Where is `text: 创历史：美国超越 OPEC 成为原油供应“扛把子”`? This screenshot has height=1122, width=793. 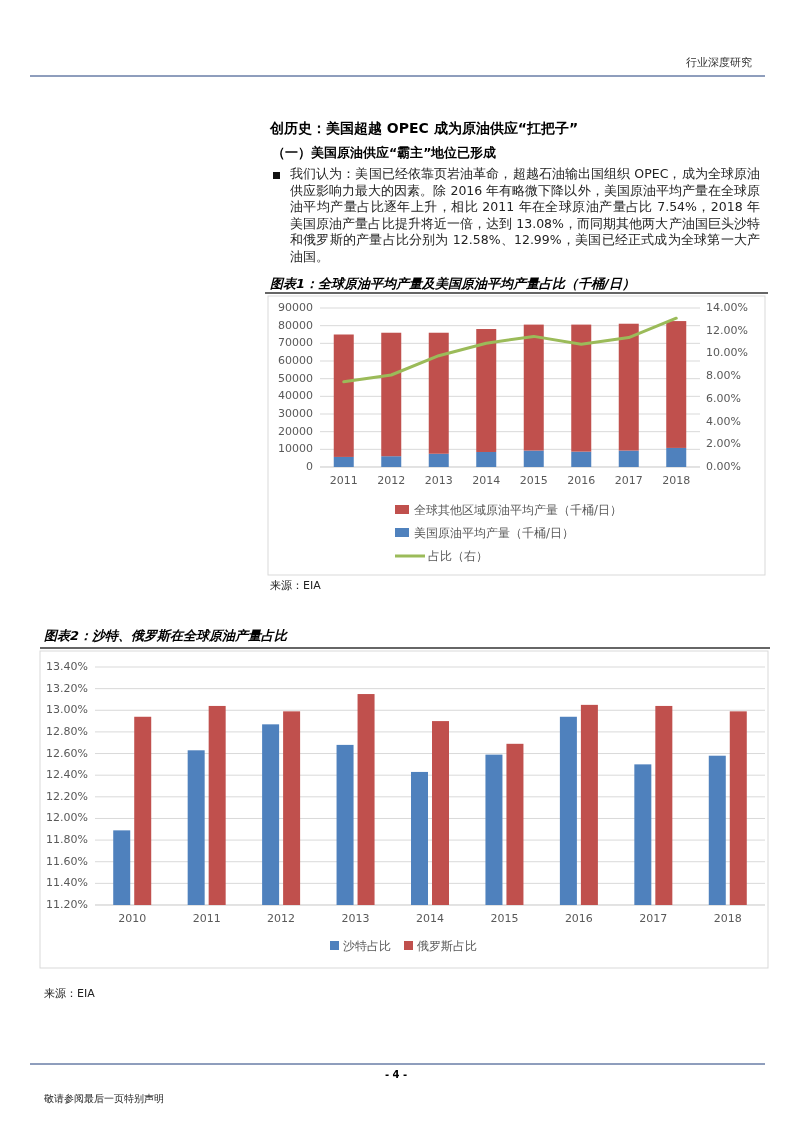
text: 创历史：美国超越 OPEC 成为原油供应“扛把子” is located at coordinates (424, 128).